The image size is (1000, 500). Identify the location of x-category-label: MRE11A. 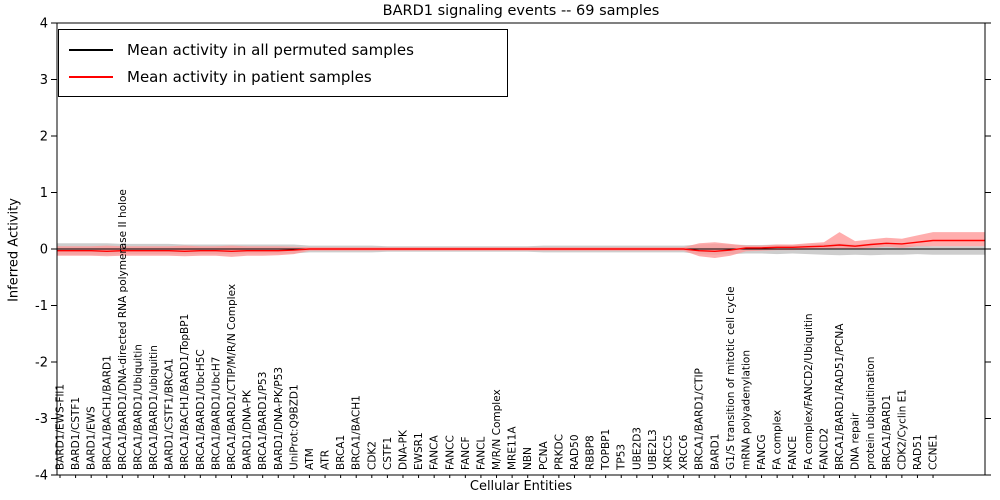
(513, 448).